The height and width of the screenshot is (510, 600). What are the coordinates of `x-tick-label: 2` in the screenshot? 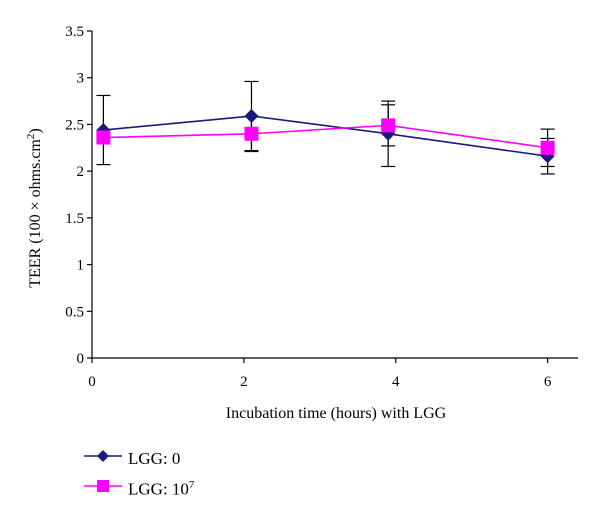 It's located at (244, 382).